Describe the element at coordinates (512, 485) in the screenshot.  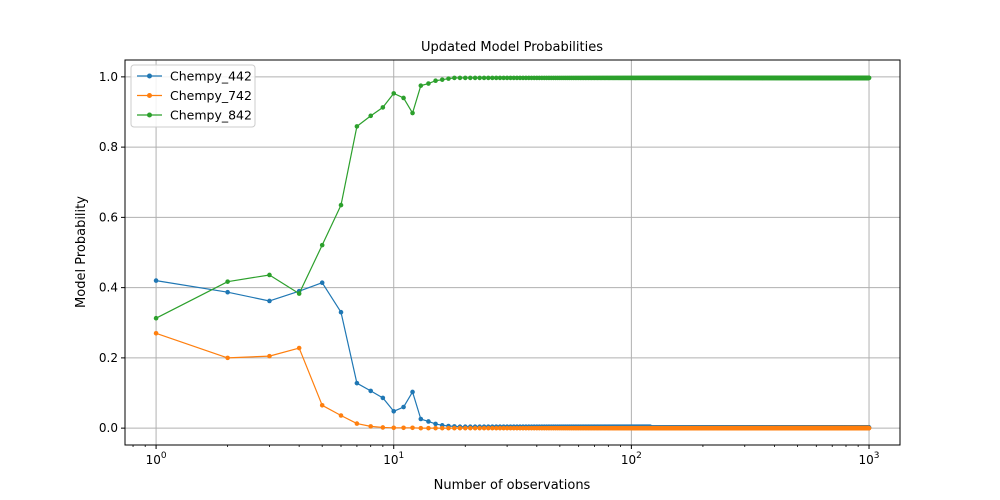
I see `x-axis-label: Number of observations` at that location.